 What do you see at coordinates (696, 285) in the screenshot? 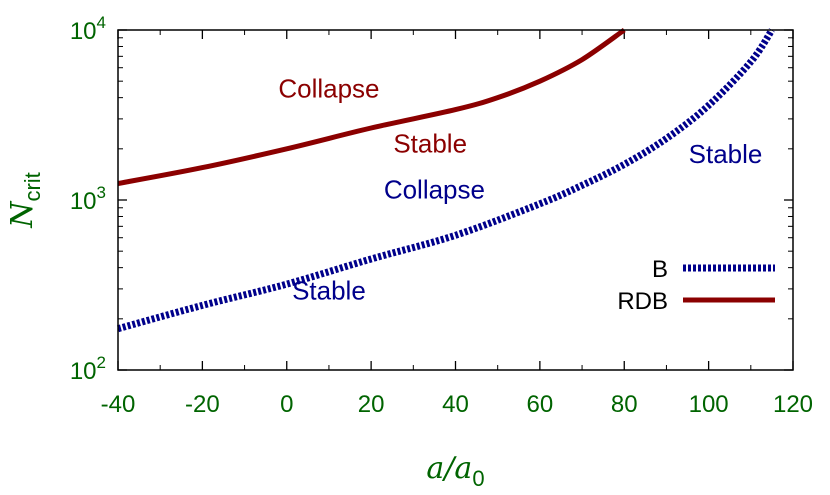
I see `legend: B RDB` at bounding box center [696, 285].